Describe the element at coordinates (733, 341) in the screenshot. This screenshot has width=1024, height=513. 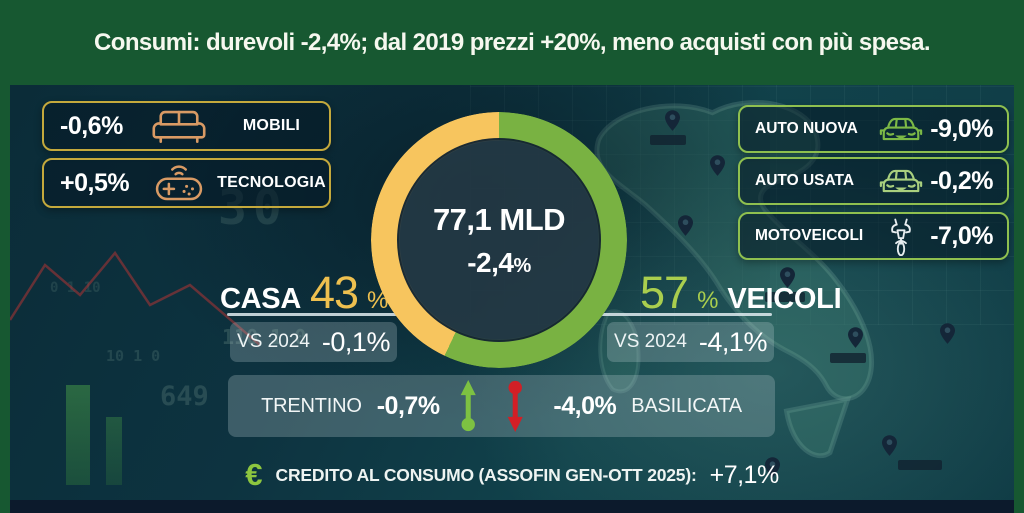
I see `veicoli-vs-value: -4,1%` at that location.